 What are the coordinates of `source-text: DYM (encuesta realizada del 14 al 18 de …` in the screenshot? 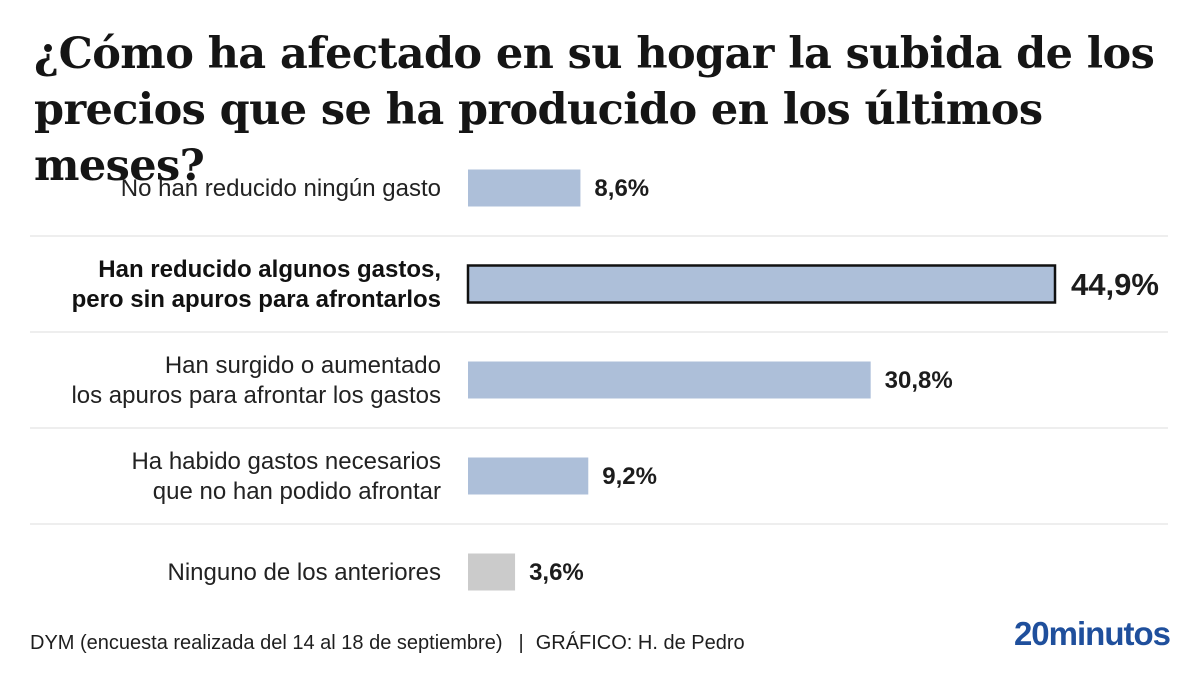 It's located at (266, 643).